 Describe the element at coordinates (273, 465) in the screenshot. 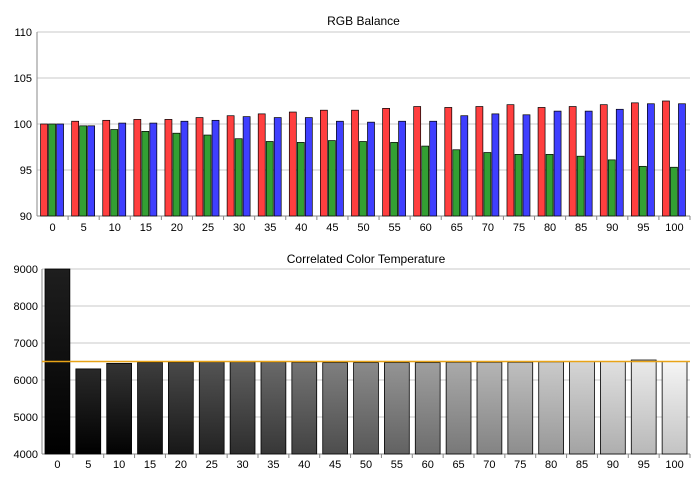

I see `cct-x-tick-label: 35` at that location.